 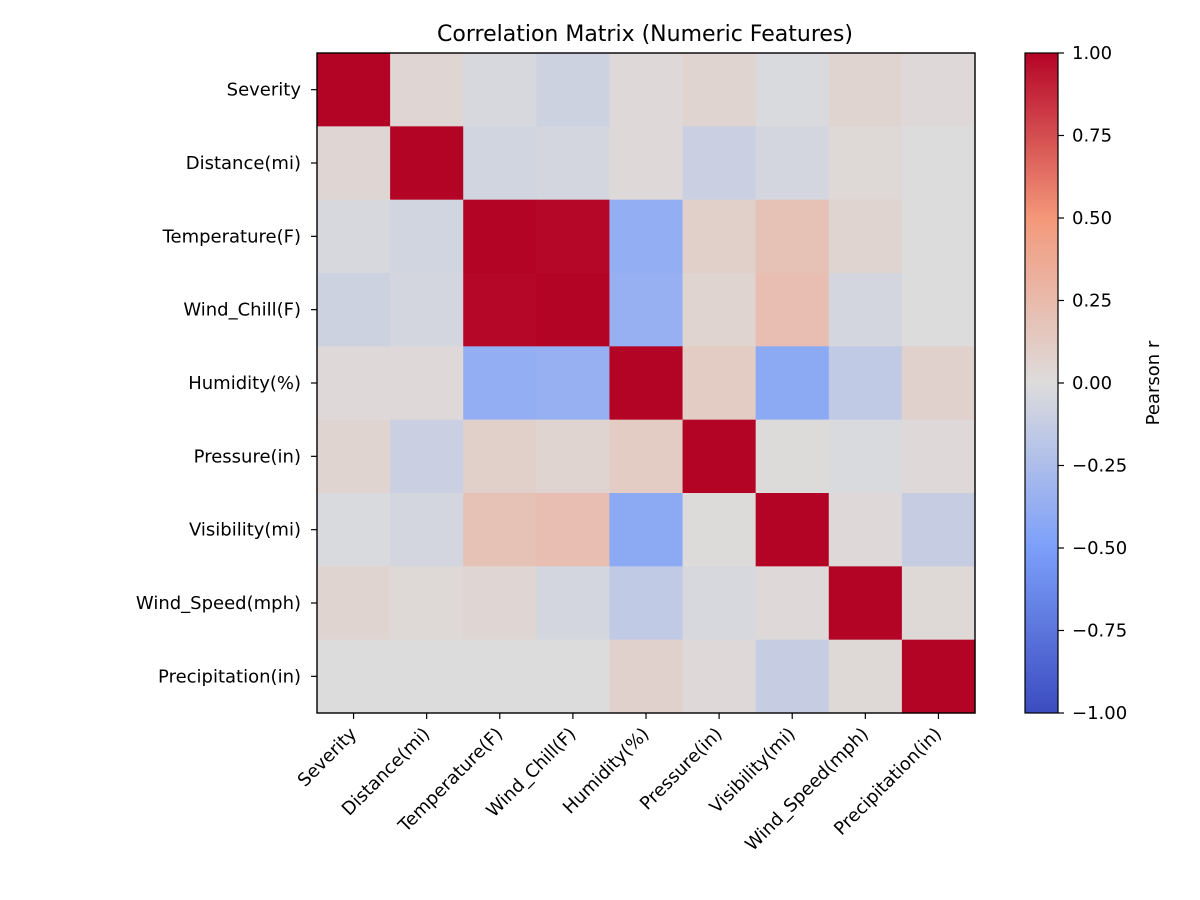 What do you see at coordinates (229, 676) in the screenshot?
I see `y-tick-label: Precipitation(in)` at bounding box center [229, 676].